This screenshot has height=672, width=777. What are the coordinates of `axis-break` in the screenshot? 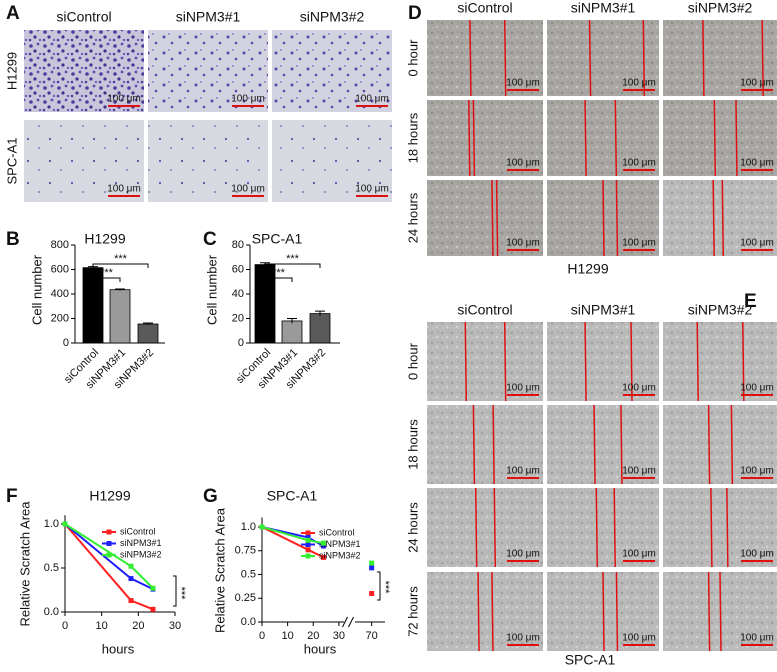 It's located at (348, 622).